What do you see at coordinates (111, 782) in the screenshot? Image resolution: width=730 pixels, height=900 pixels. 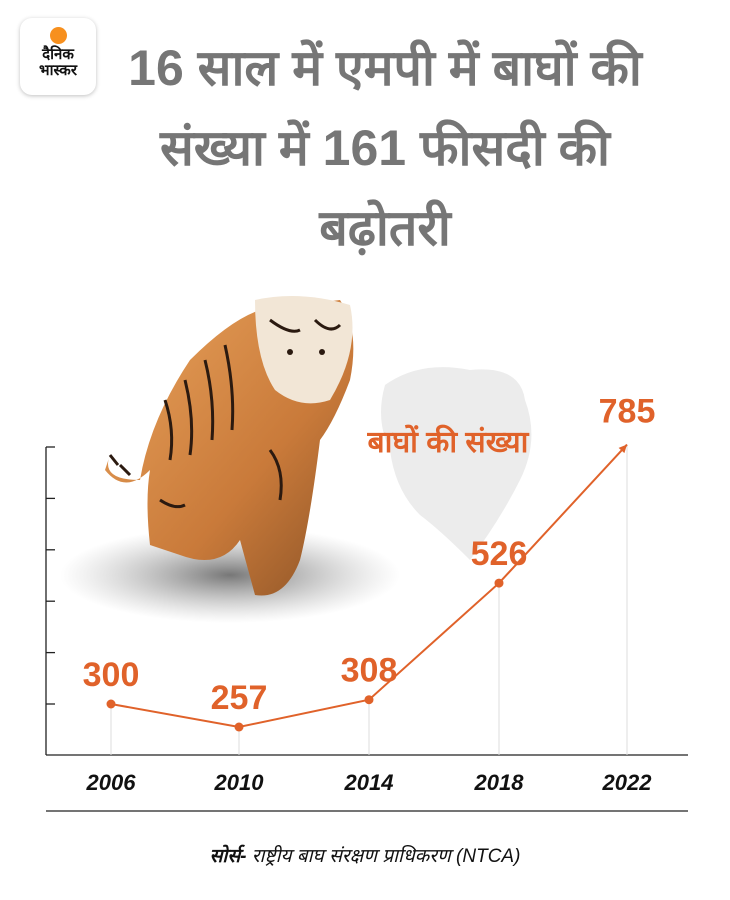 I see `x-tick-label: 2006` at bounding box center [111, 782].